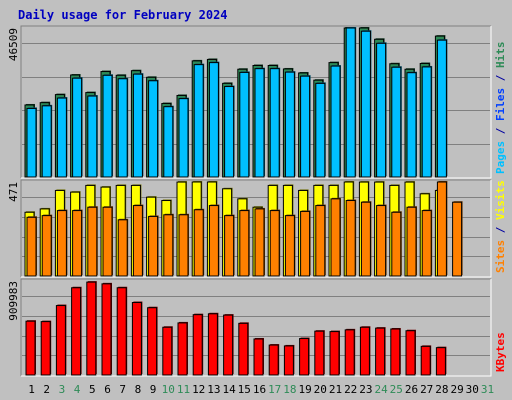 This screenshot has width=512, height=400. I want to click on max-value-label: 909983, so click(13, 301).